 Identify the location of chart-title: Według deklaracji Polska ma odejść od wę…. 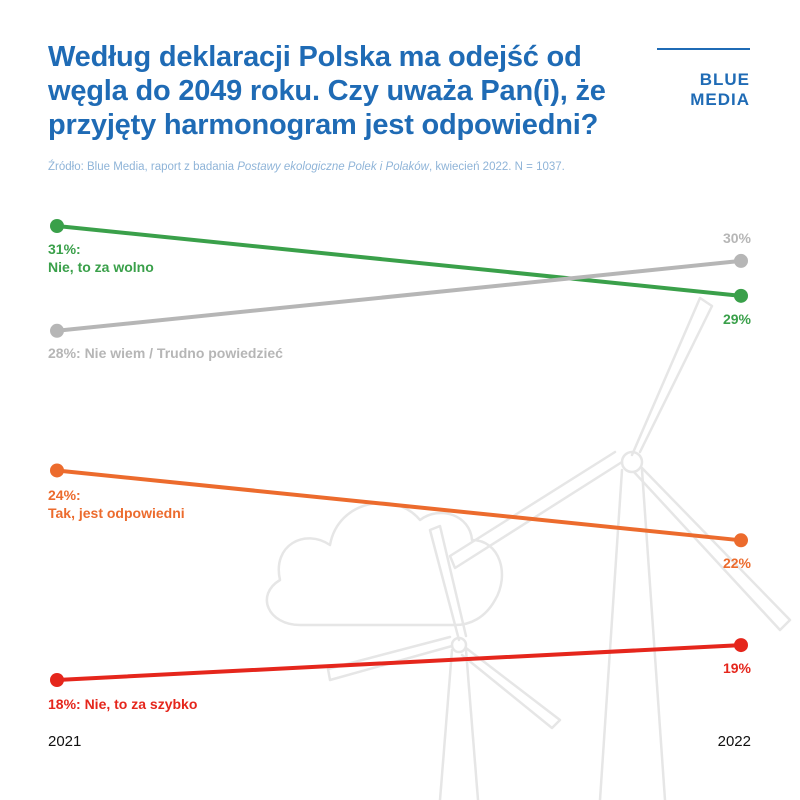
(327, 91).